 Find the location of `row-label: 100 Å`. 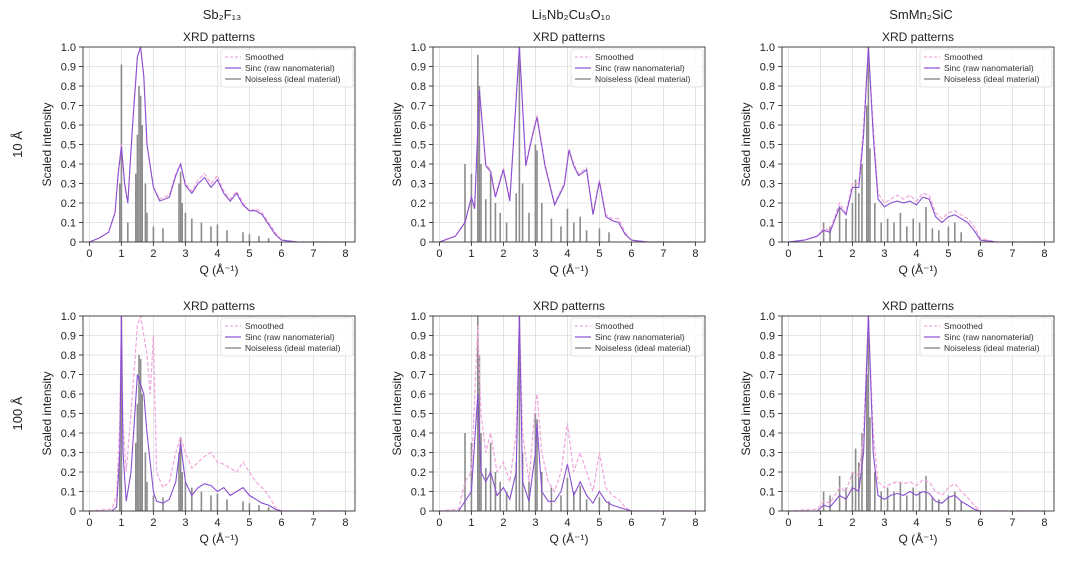

row-label: 100 Å is located at coordinates (17, 413).